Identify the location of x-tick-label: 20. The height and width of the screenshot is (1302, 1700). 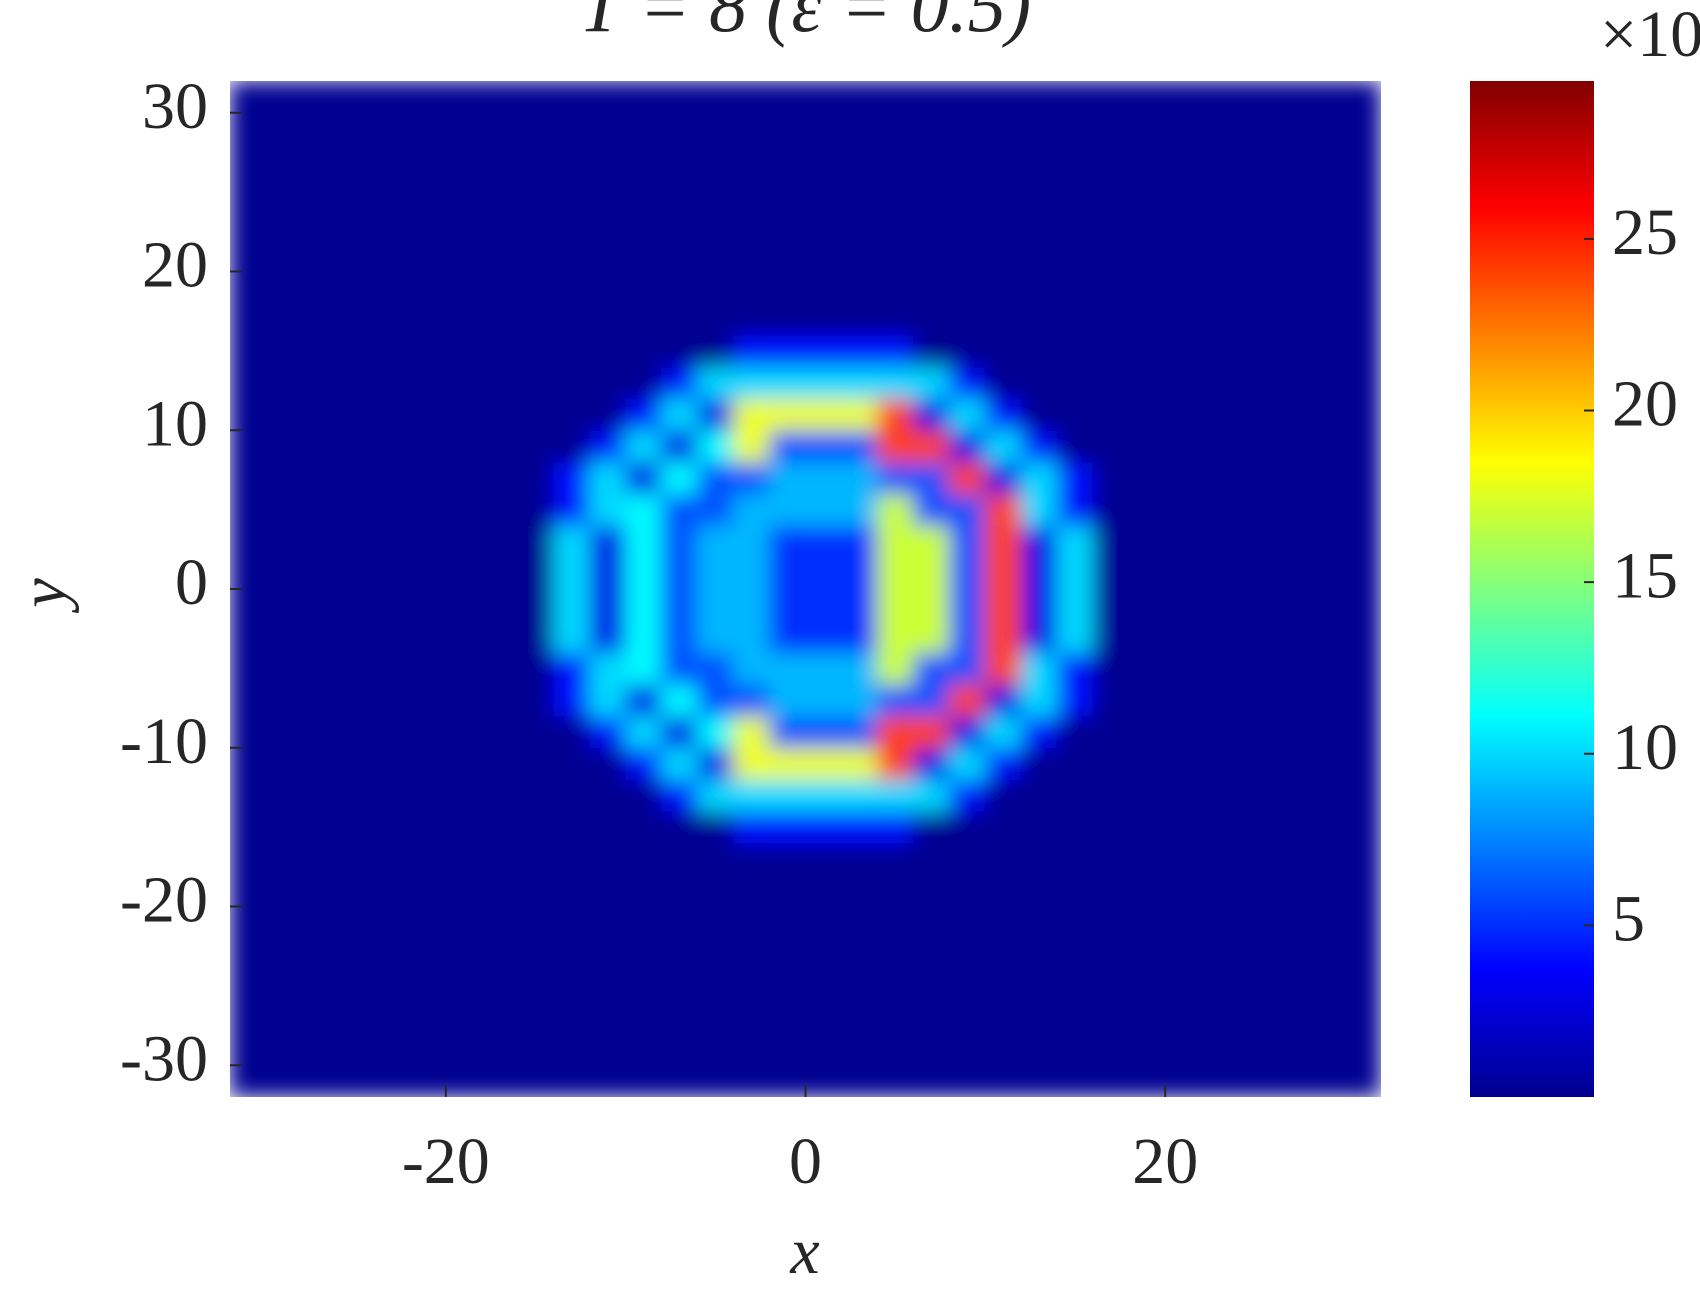
(1165, 1161).